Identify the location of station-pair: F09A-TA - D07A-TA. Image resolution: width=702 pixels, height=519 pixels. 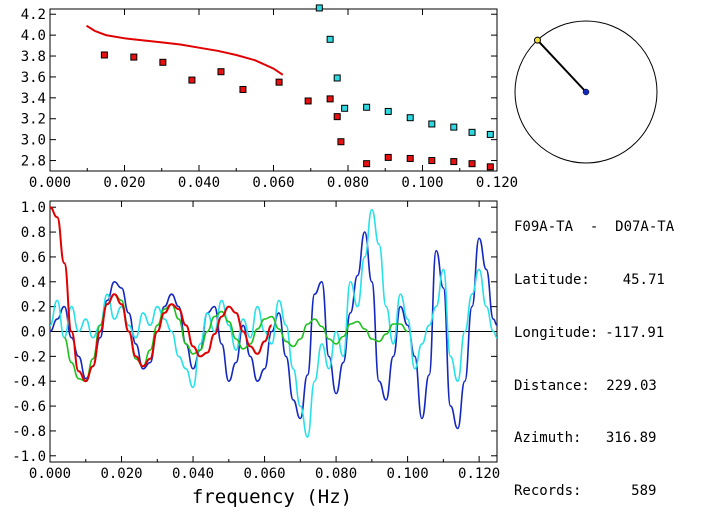
(594, 227).